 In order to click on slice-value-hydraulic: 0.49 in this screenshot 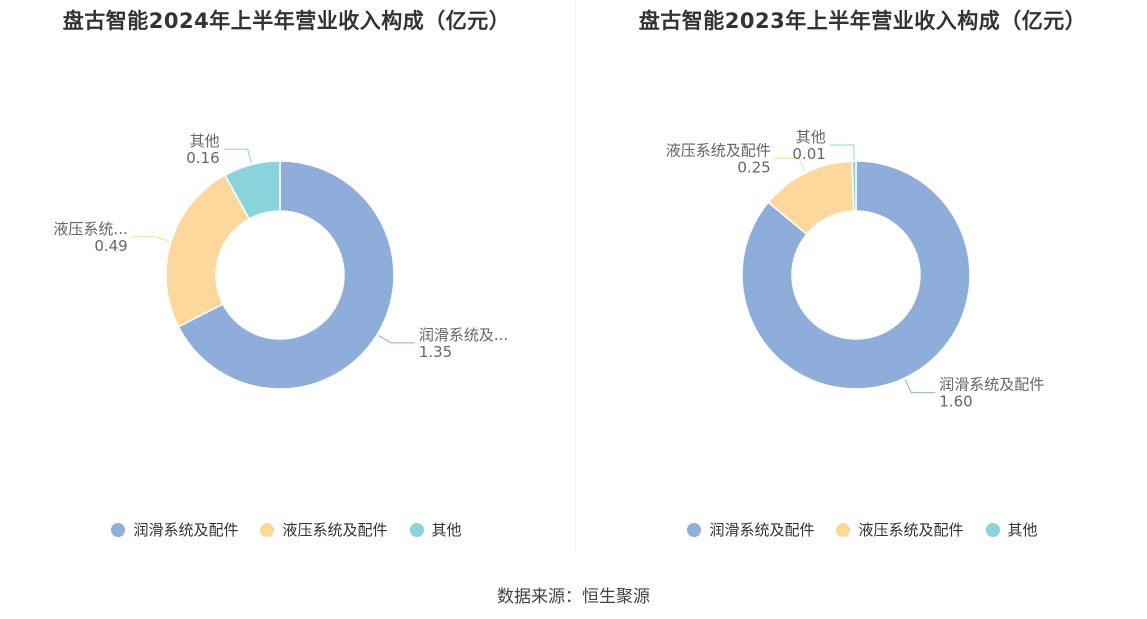, I will do `click(110, 246)`.